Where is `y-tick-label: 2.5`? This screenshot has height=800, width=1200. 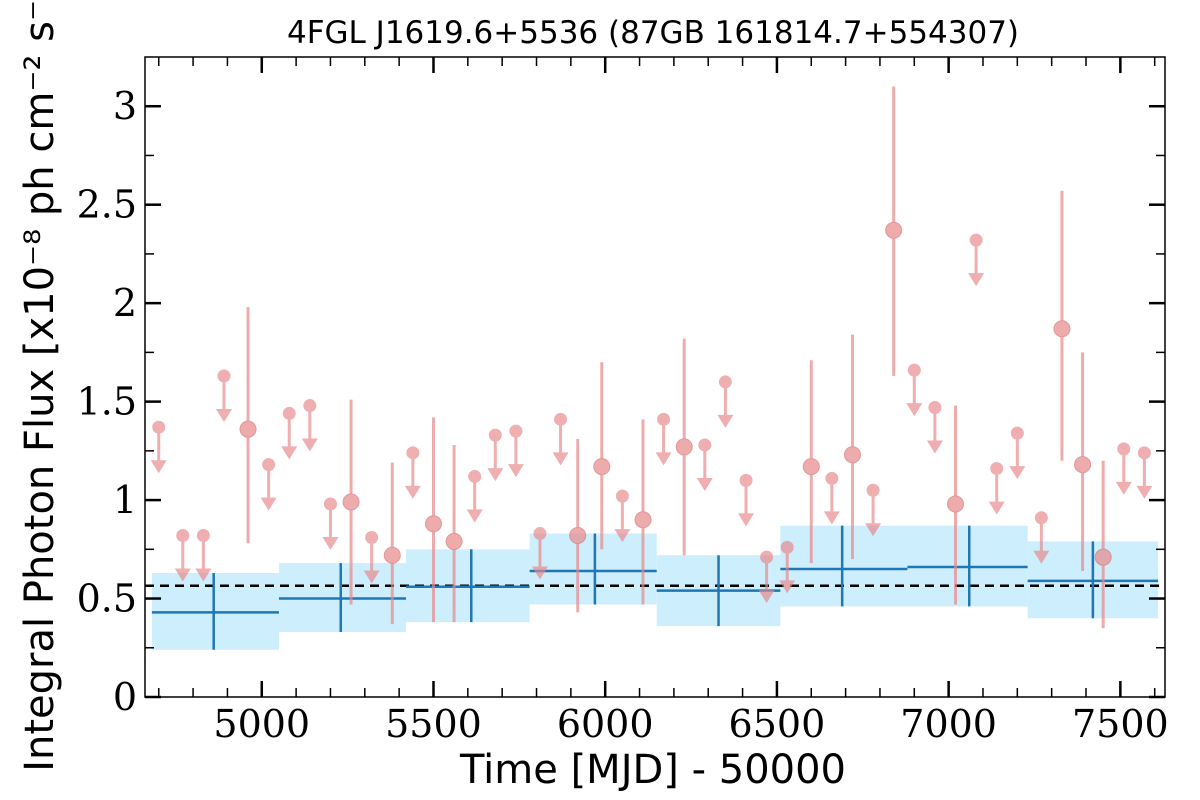
y-tick-label: 2.5 is located at coordinates (107, 205).